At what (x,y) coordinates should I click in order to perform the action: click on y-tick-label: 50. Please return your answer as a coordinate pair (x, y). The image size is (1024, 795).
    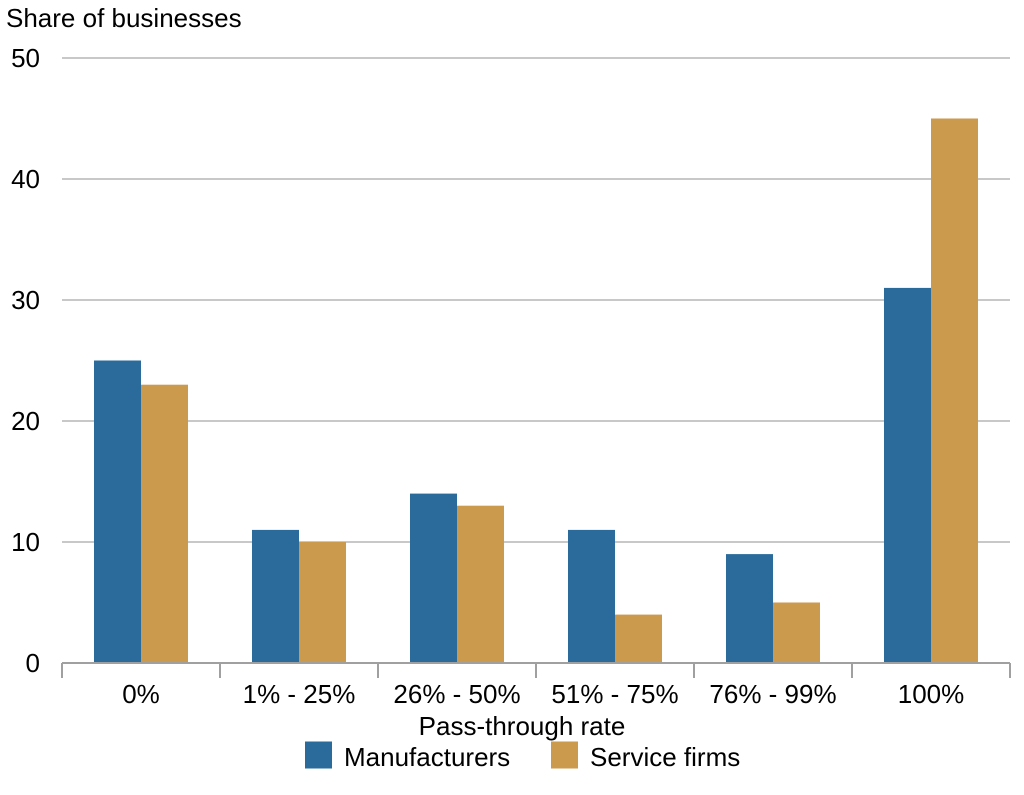
    Looking at the image, I should click on (25, 58).